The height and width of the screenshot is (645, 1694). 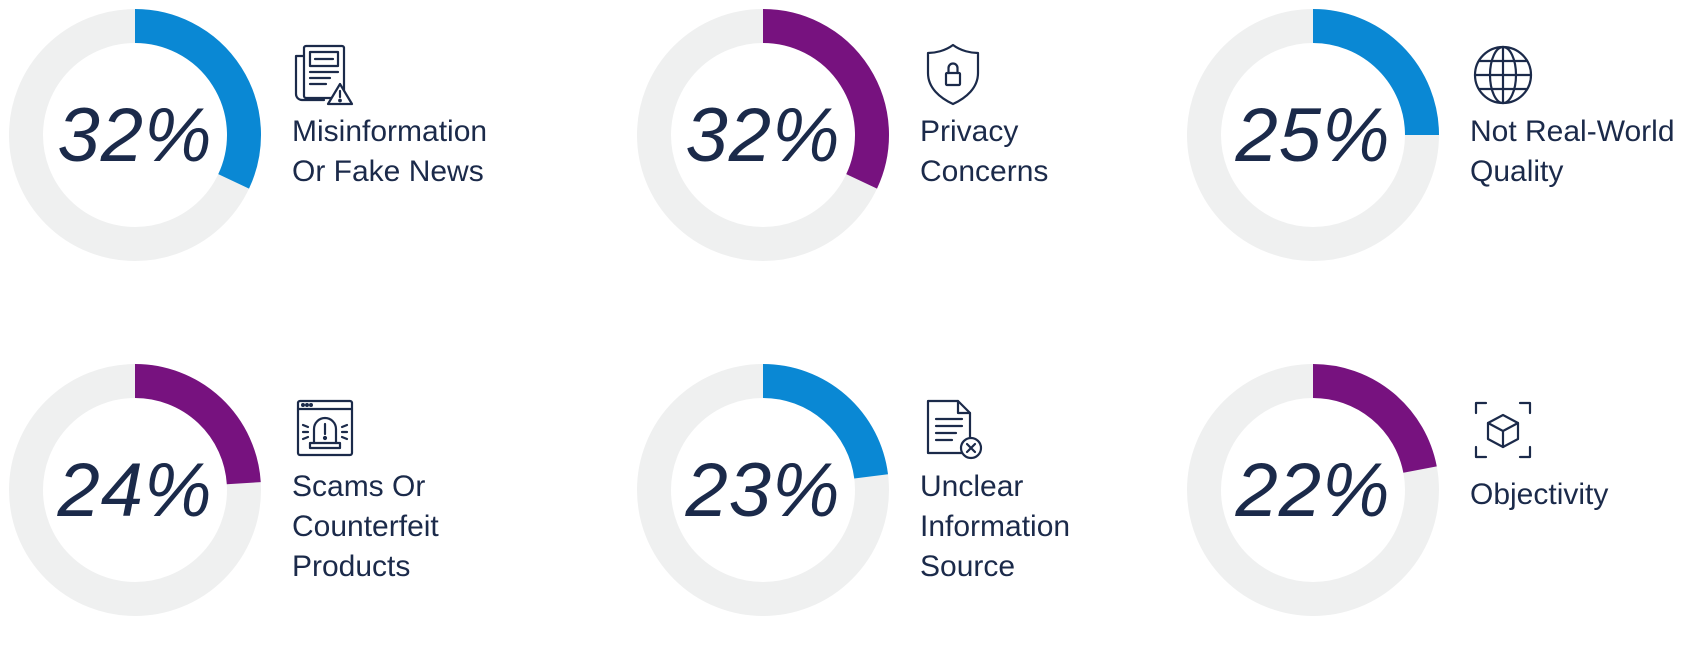 I want to click on percent-label: 24%, so click(x=135, y=490).